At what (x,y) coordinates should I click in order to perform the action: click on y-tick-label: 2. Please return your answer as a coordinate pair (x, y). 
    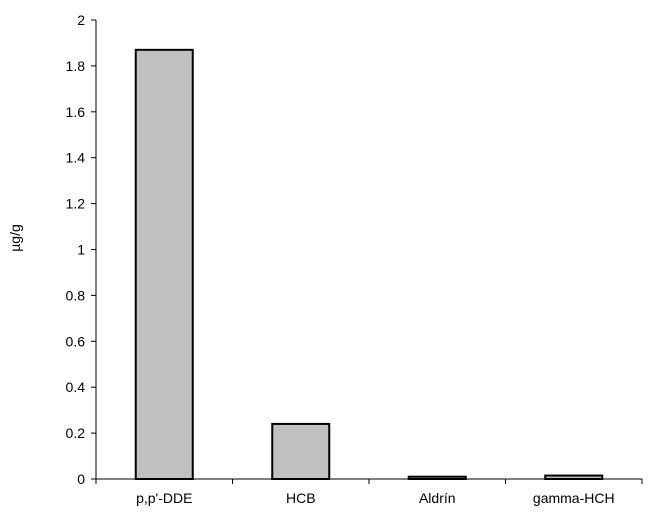
    Looking at the image, I should click on (81, 20).